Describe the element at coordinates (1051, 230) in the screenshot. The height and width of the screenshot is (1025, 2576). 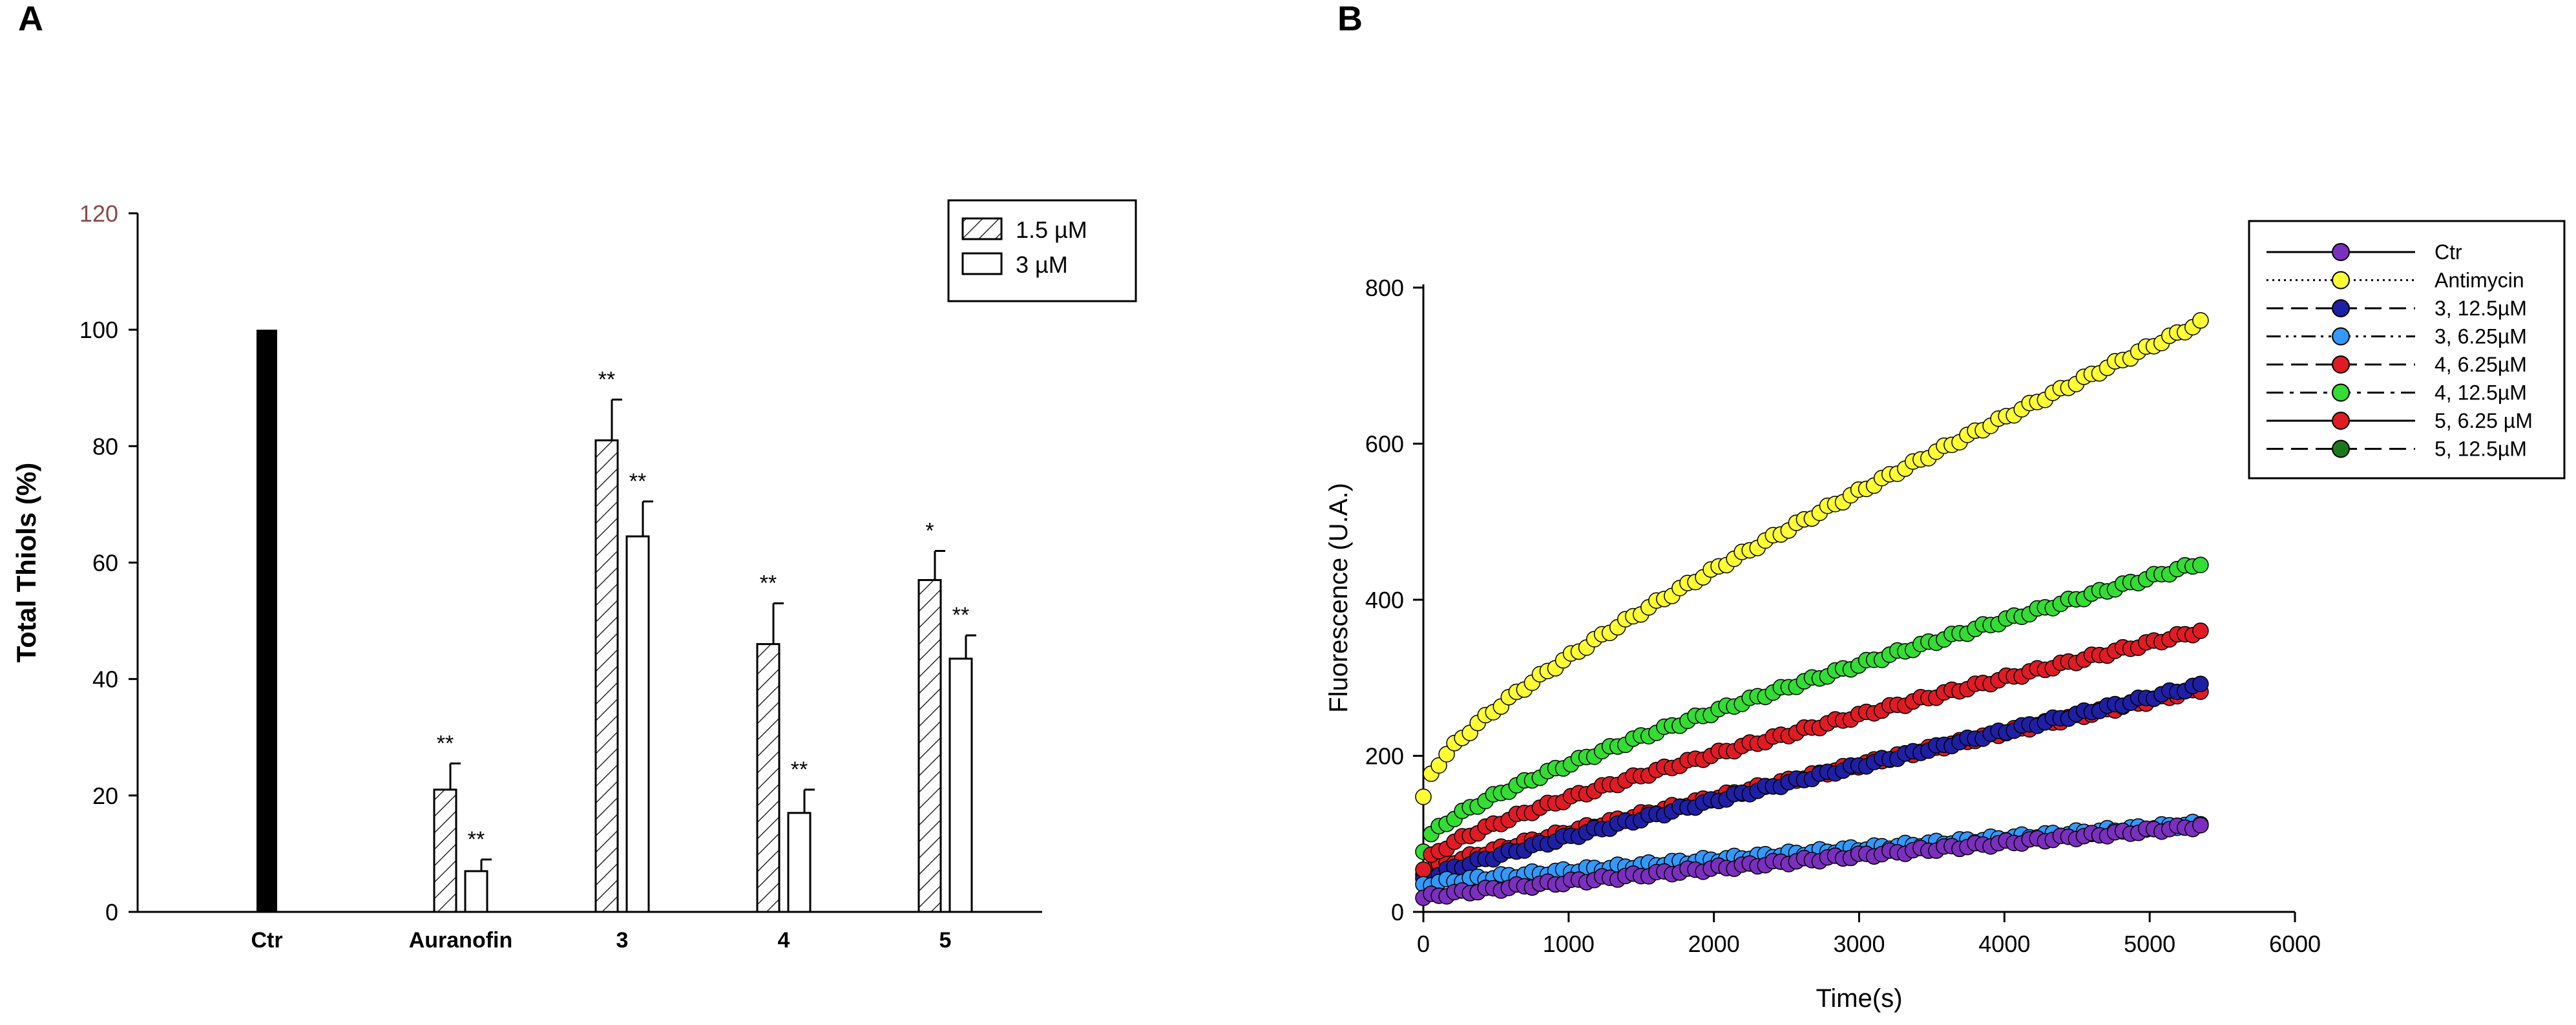
I see `legend-label-1-5uM: 1.5 µM` at that location.